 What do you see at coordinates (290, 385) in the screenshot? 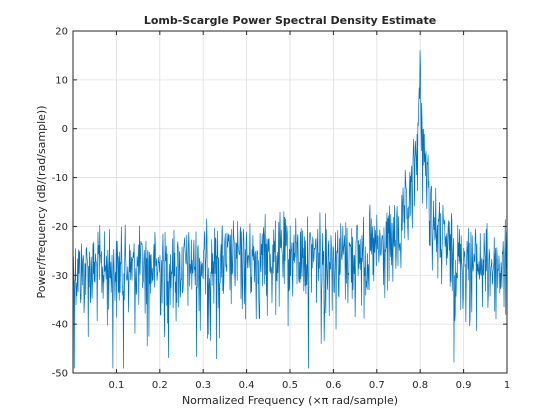
I see `x-tick-label: 0.5` at bounding box center [290, 385].